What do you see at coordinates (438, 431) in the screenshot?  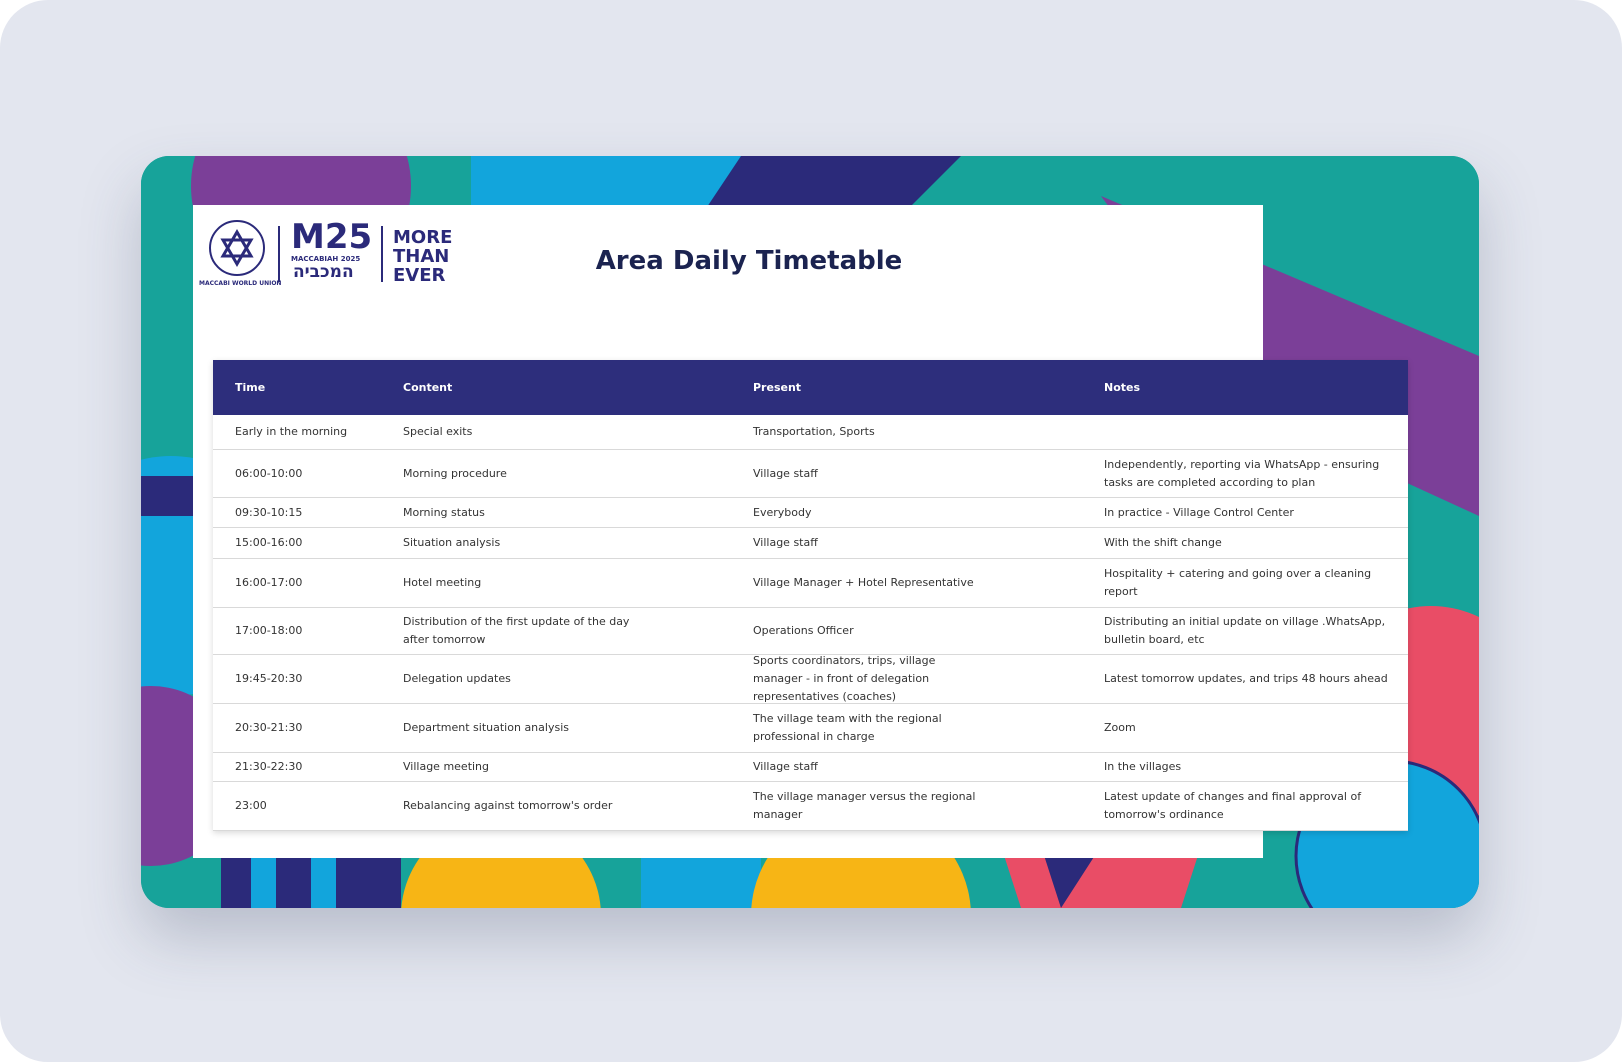 I see `table-cell: Special exits` at bounding box center [438, 431].